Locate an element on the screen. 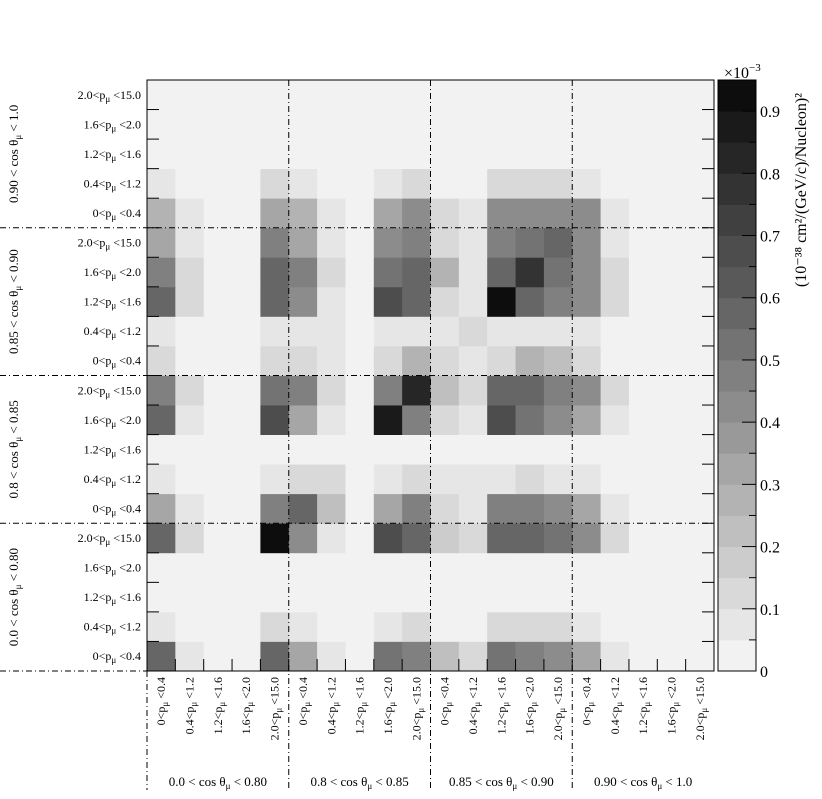 This screenshot has height=799, width=822. colorbar-label: (10⁻³⁸ cm²/(GeV/c)/Nucleon)² is located at coordinates (801, 190).